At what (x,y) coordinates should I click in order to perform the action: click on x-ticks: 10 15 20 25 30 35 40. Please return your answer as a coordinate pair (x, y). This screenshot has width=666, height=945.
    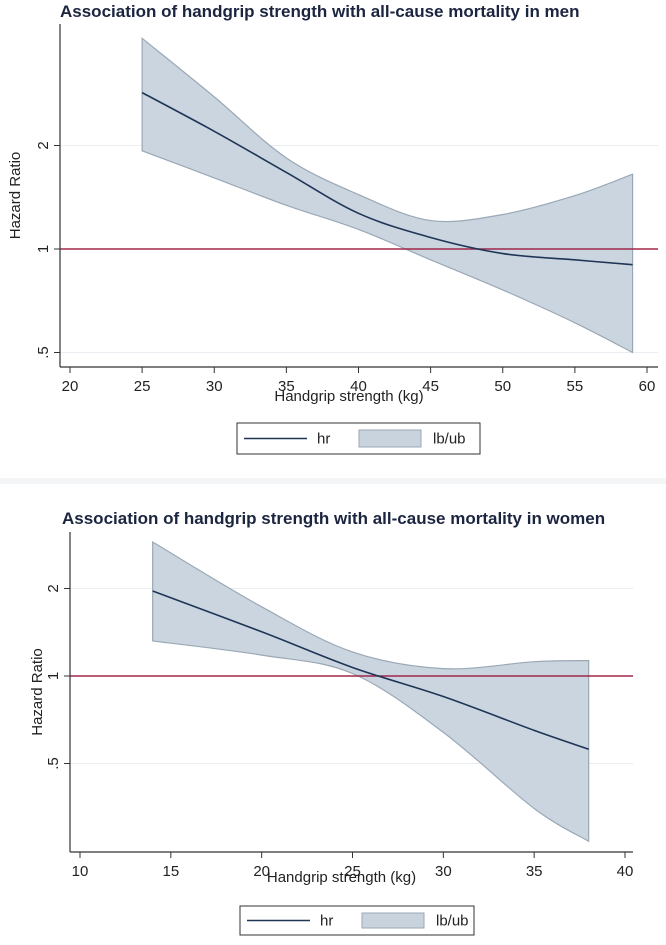
    Looking at the image, I should click on (353, 866).